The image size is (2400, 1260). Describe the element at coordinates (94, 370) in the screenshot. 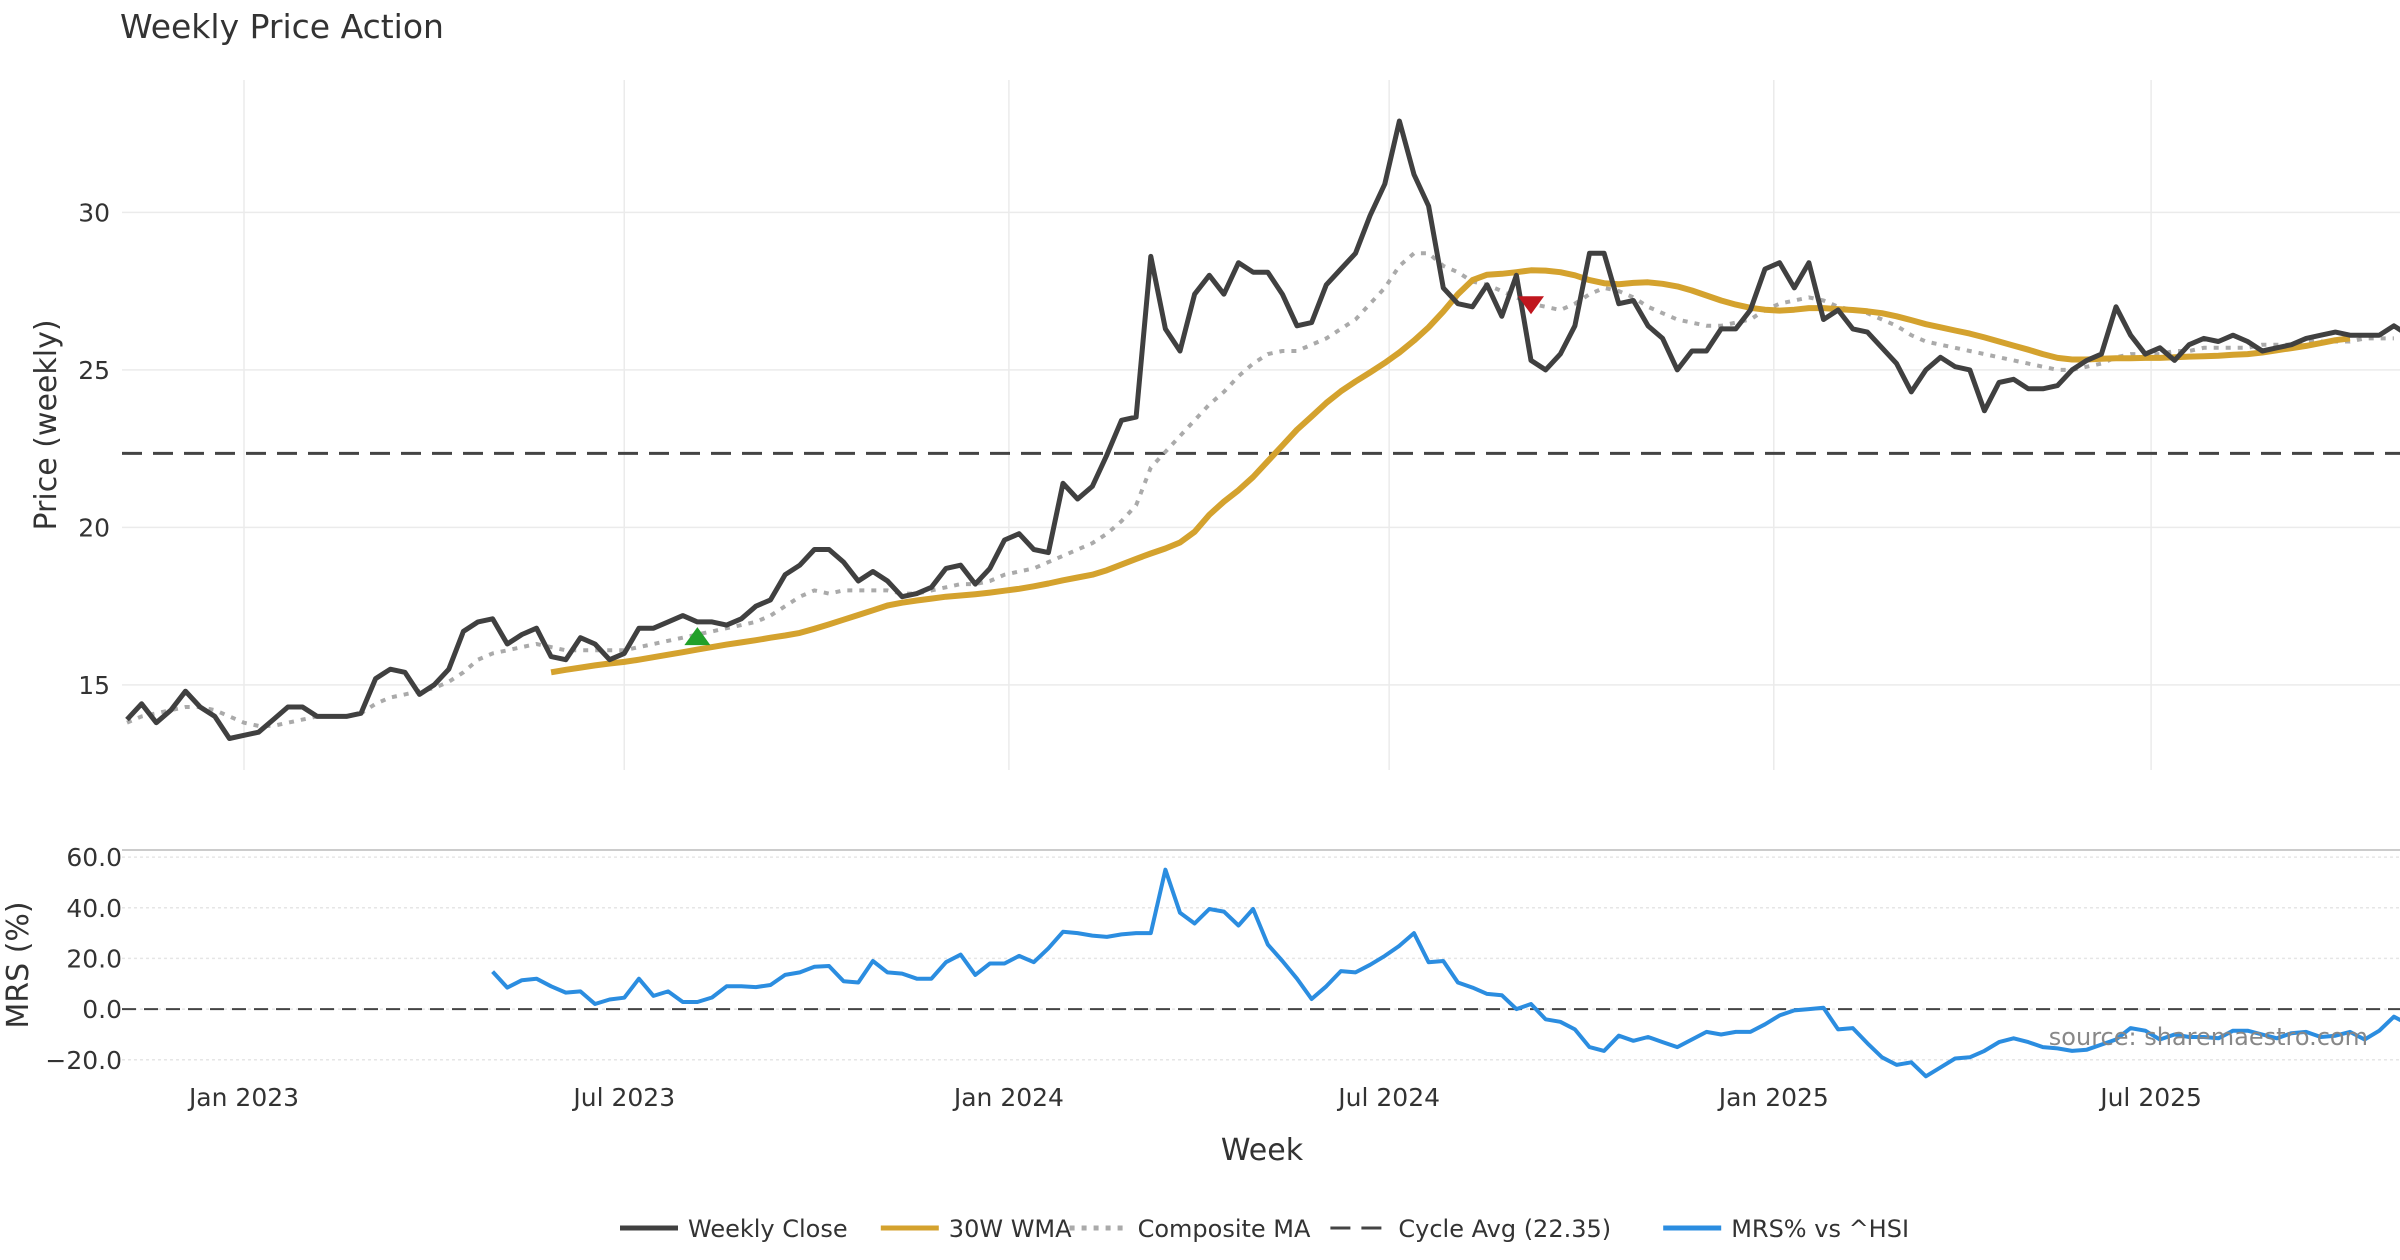

I see `price-y-tick-label: 25` at that location.